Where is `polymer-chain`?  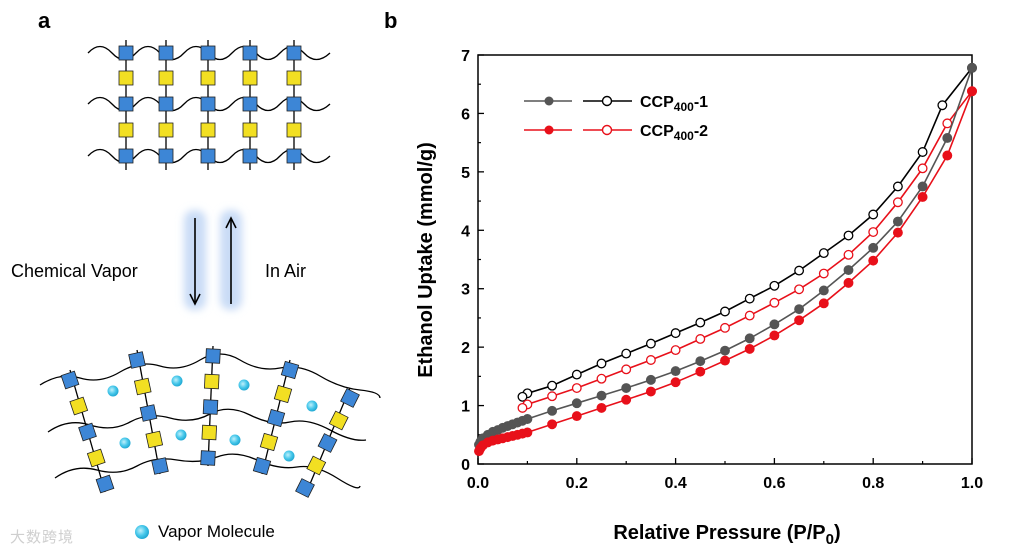
polymer-chain is located at coordinates (207, 471).